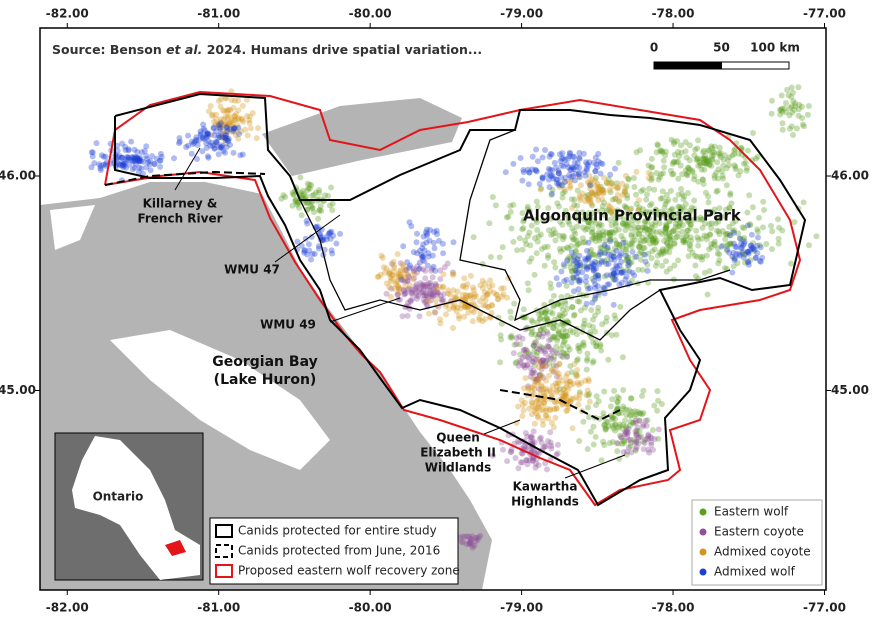 This screenshot has width=876, height=625. Describe the element at coordinates (252, 270) in the screenshot. I see `place-label: WMU 47` at that location.